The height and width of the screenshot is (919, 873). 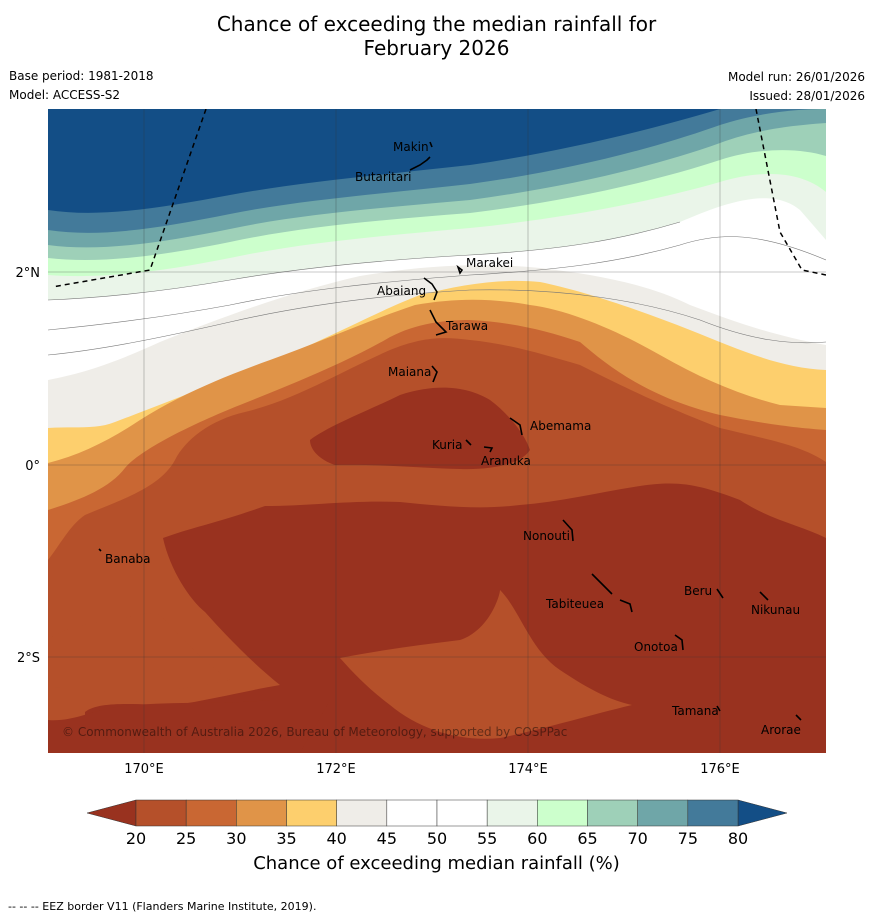 I want to click on island-abaiang-shape, so click(x=430, y=289).